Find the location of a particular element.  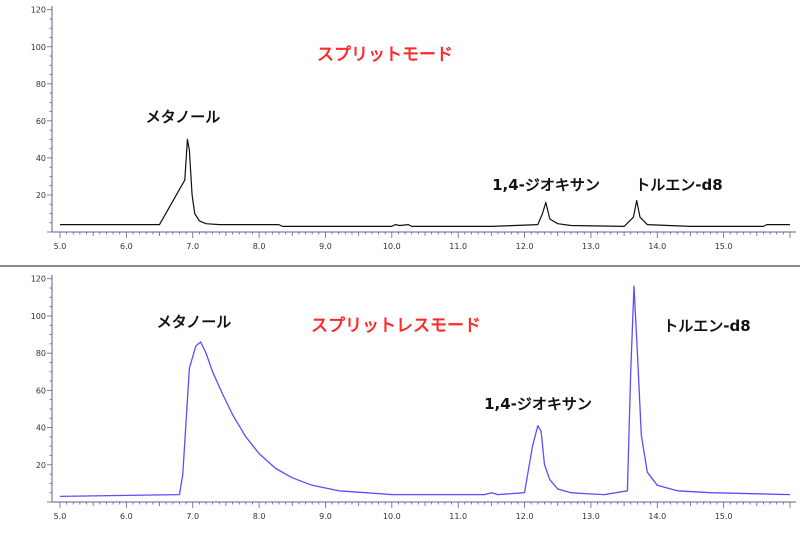

mode-title: スプリットレスモード is located at coordinates (396, 325).